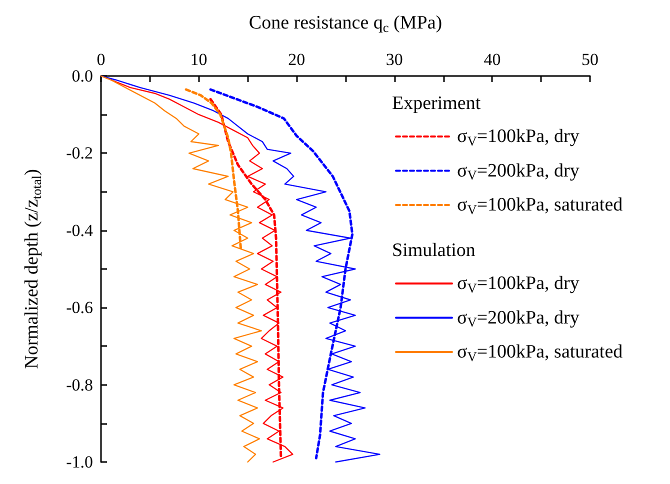  I want to click on y-tick-label: -0.4, so click(80, 230).